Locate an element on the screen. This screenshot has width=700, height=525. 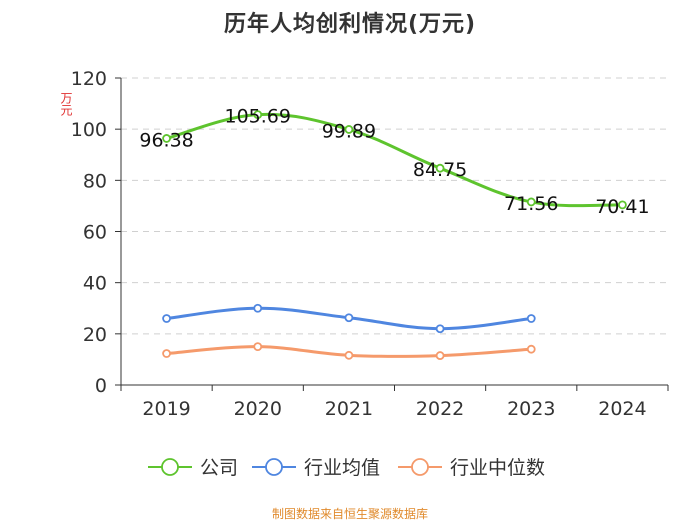
data-label: 84.75 is located at coordinates (440, 170).